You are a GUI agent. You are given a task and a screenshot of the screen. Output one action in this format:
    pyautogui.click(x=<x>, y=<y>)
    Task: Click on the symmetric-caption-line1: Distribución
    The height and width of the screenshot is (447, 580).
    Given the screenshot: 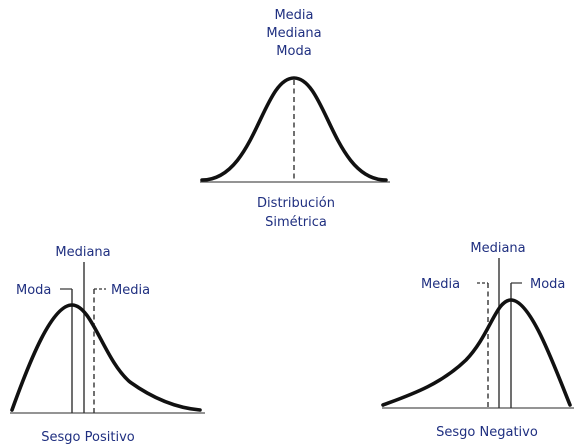 What is the action you would take?
    pyautogui.click(x=296, y=203)
    